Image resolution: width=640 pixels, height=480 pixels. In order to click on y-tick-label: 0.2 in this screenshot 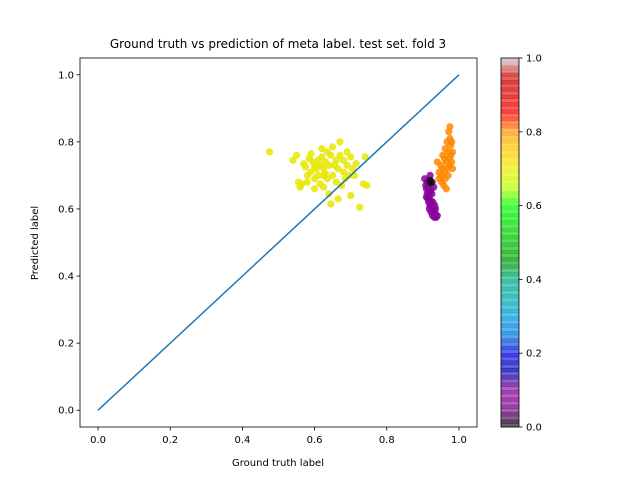, I will do `click(66, 344)`.